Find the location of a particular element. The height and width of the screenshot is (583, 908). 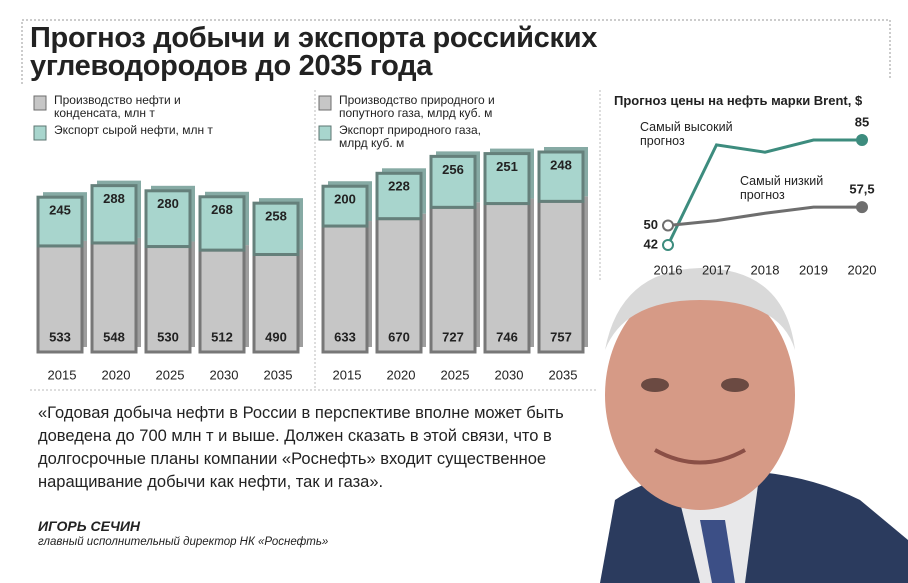

value-label: 251 is located at coordinates (507, 166).